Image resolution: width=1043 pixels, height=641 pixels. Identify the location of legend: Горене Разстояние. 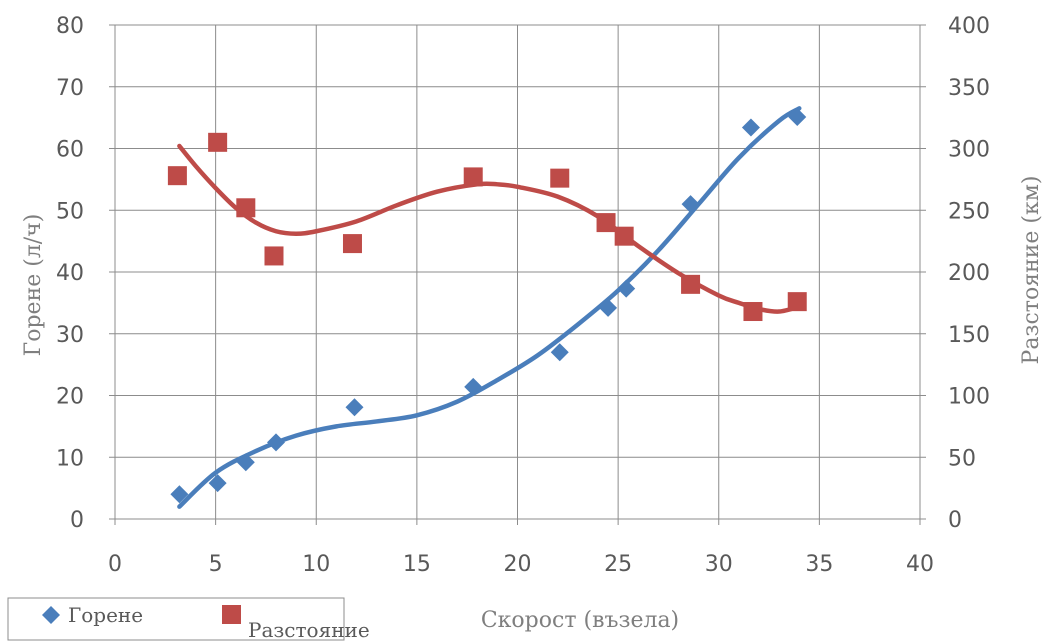
(188, 619).